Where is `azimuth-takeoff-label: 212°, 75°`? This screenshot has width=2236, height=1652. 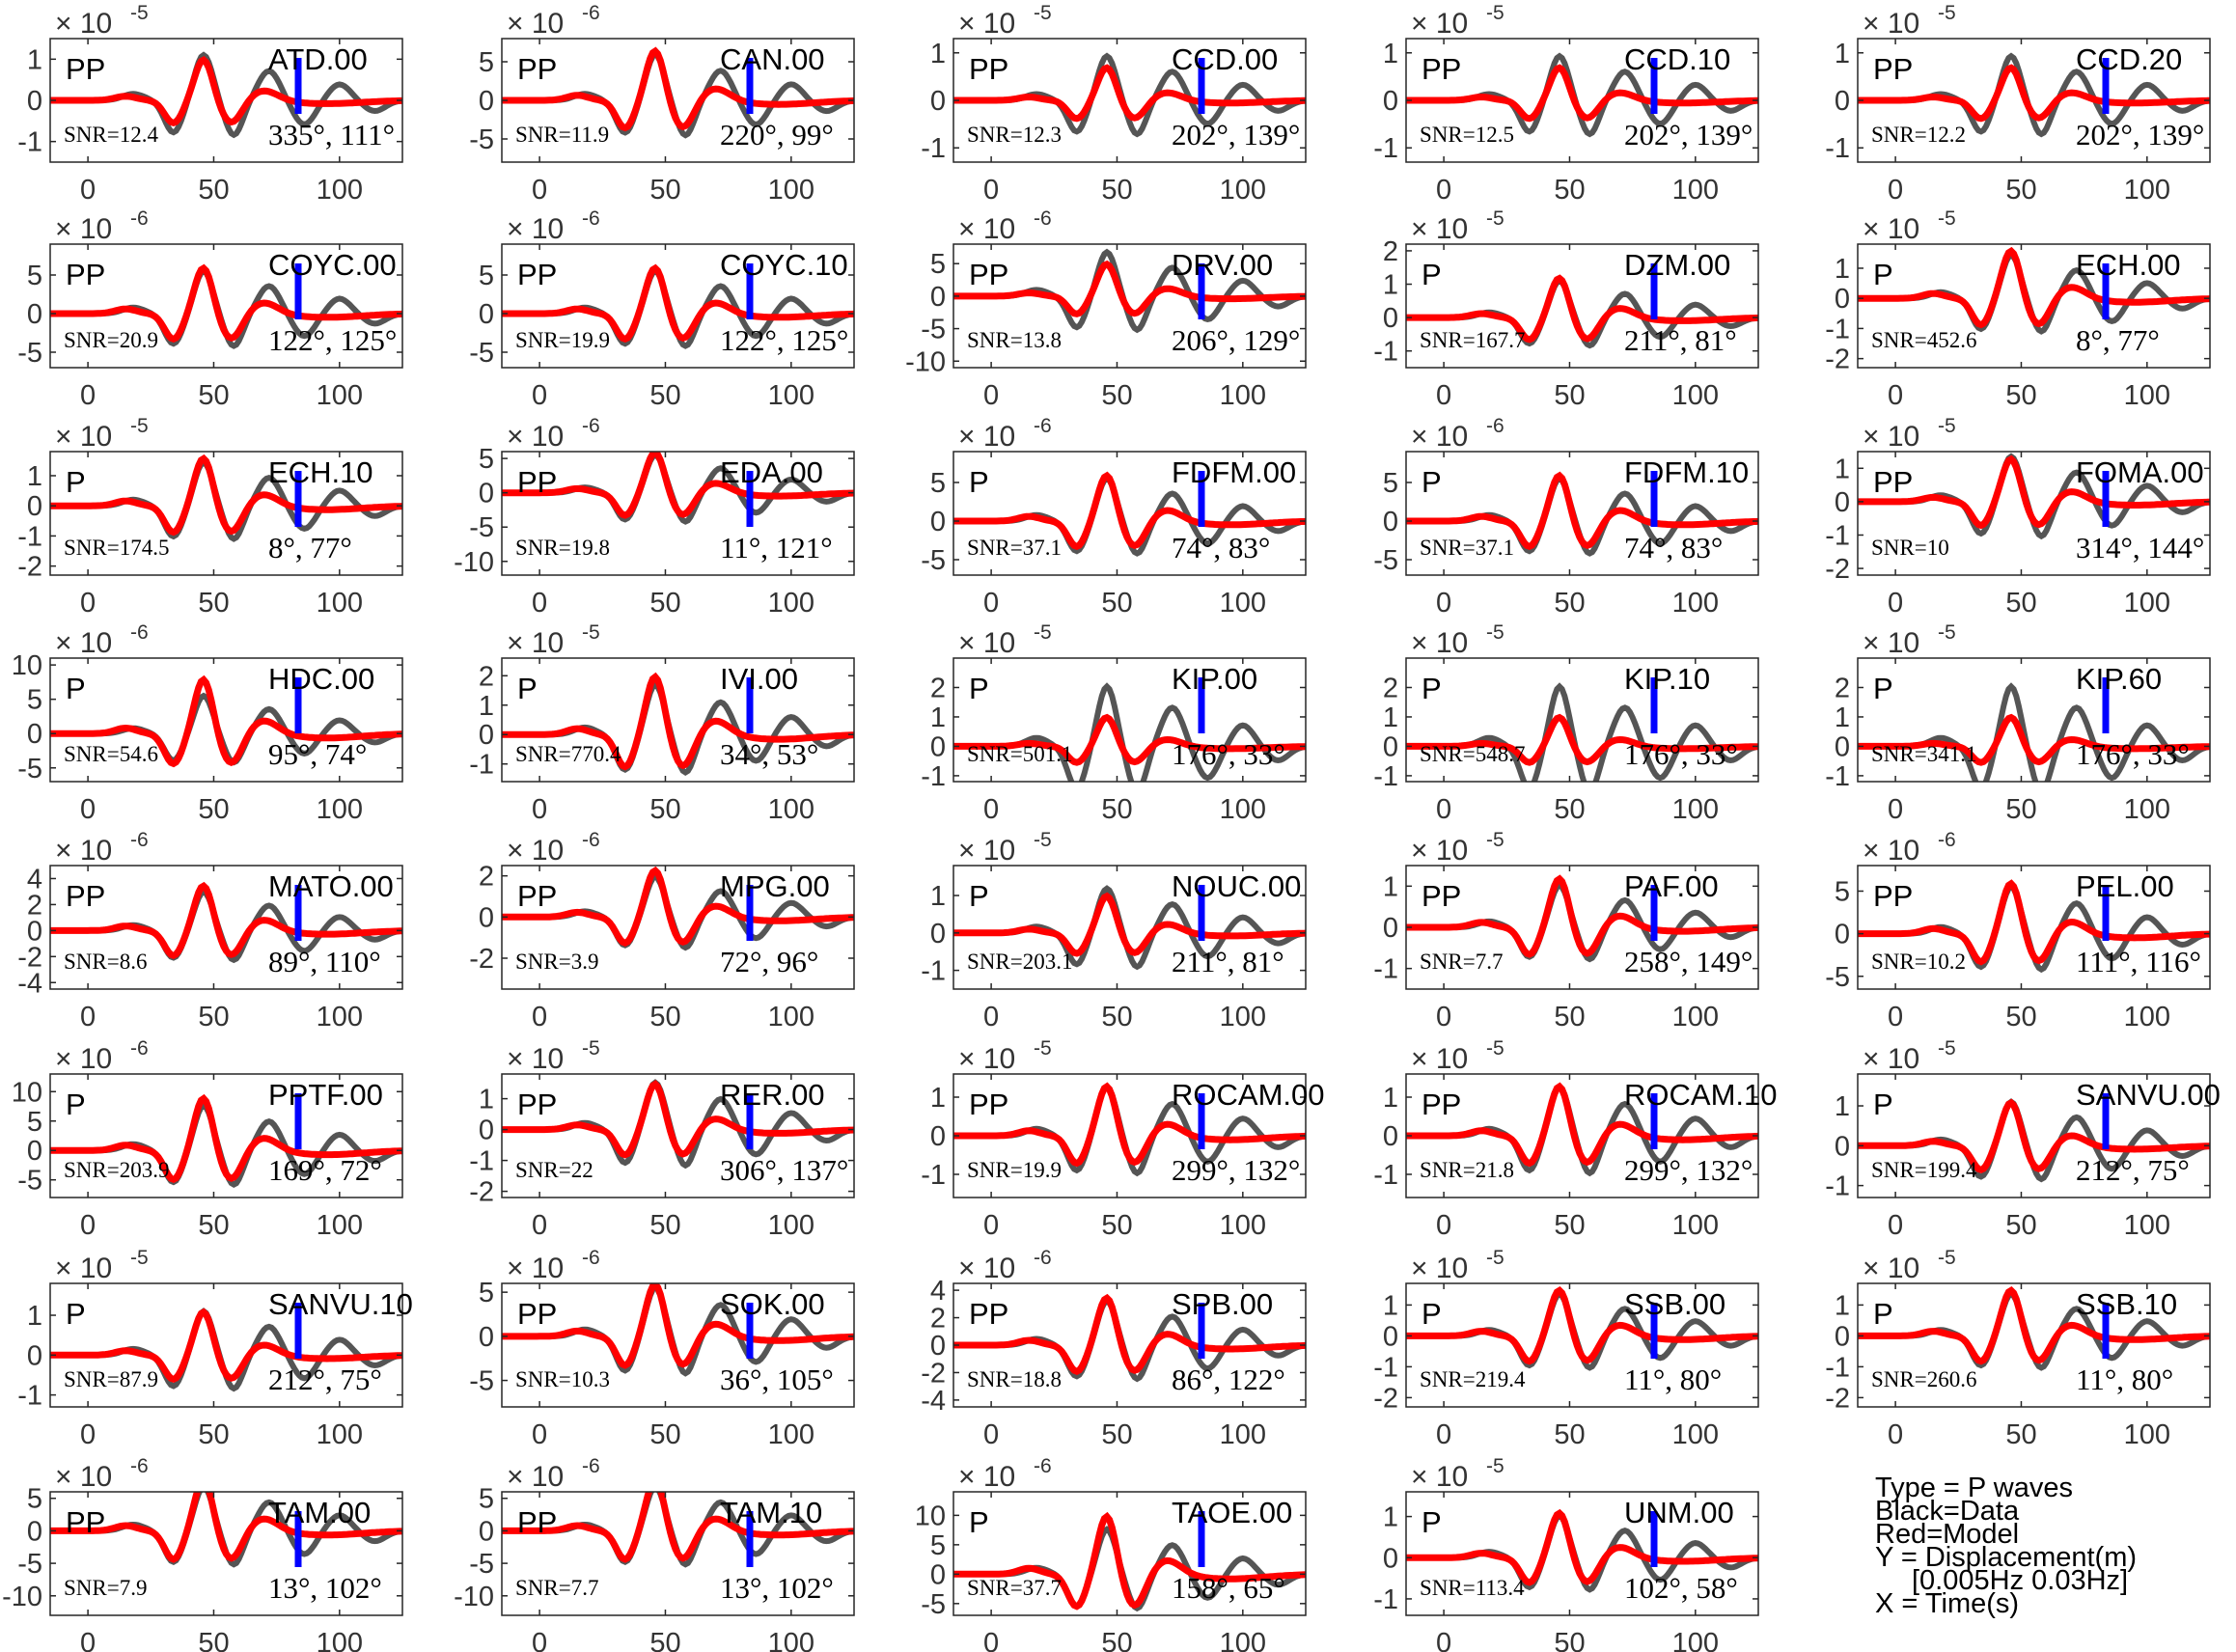
azimuth-takeoff-label: 212°, 75° is located at coordinates (2133, 1170).